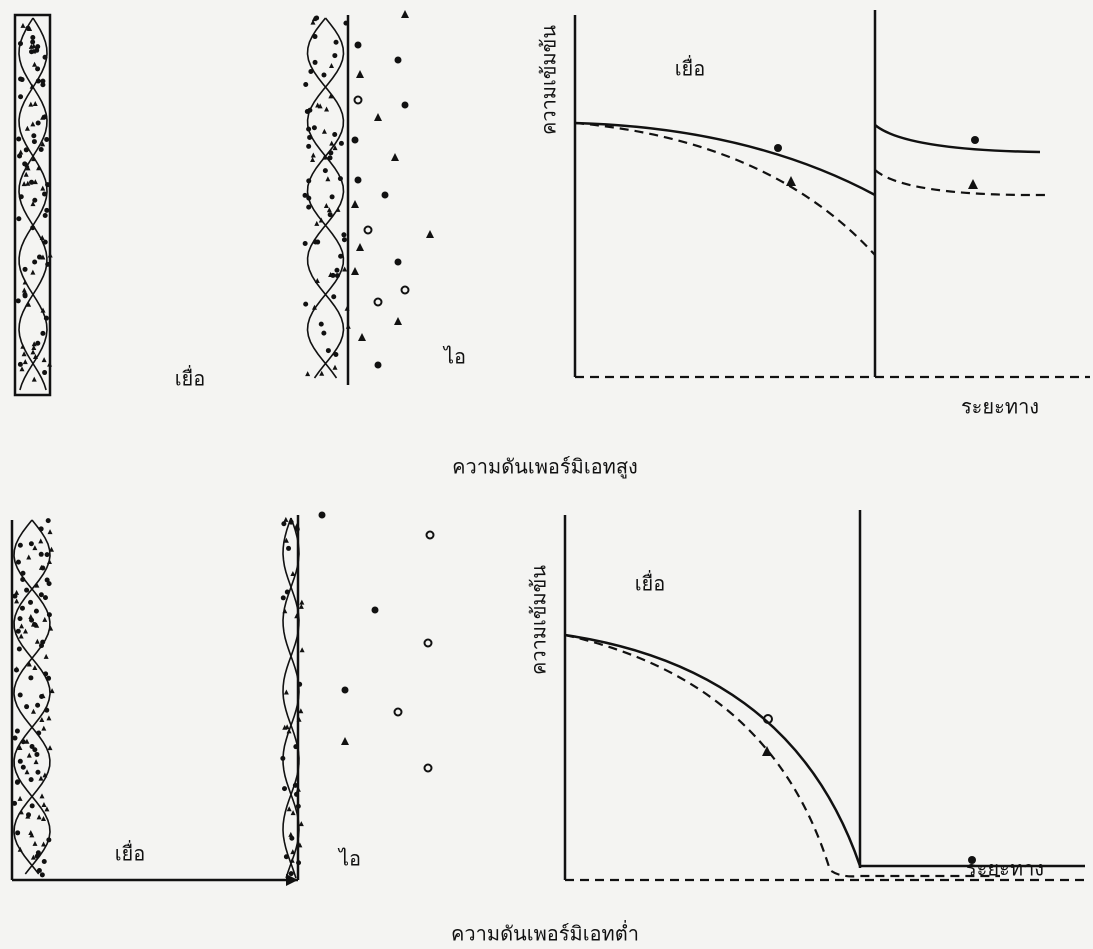  Describe the element at coordinates (782, 755) in the screenshot. I see `curve-dashed` at that location.